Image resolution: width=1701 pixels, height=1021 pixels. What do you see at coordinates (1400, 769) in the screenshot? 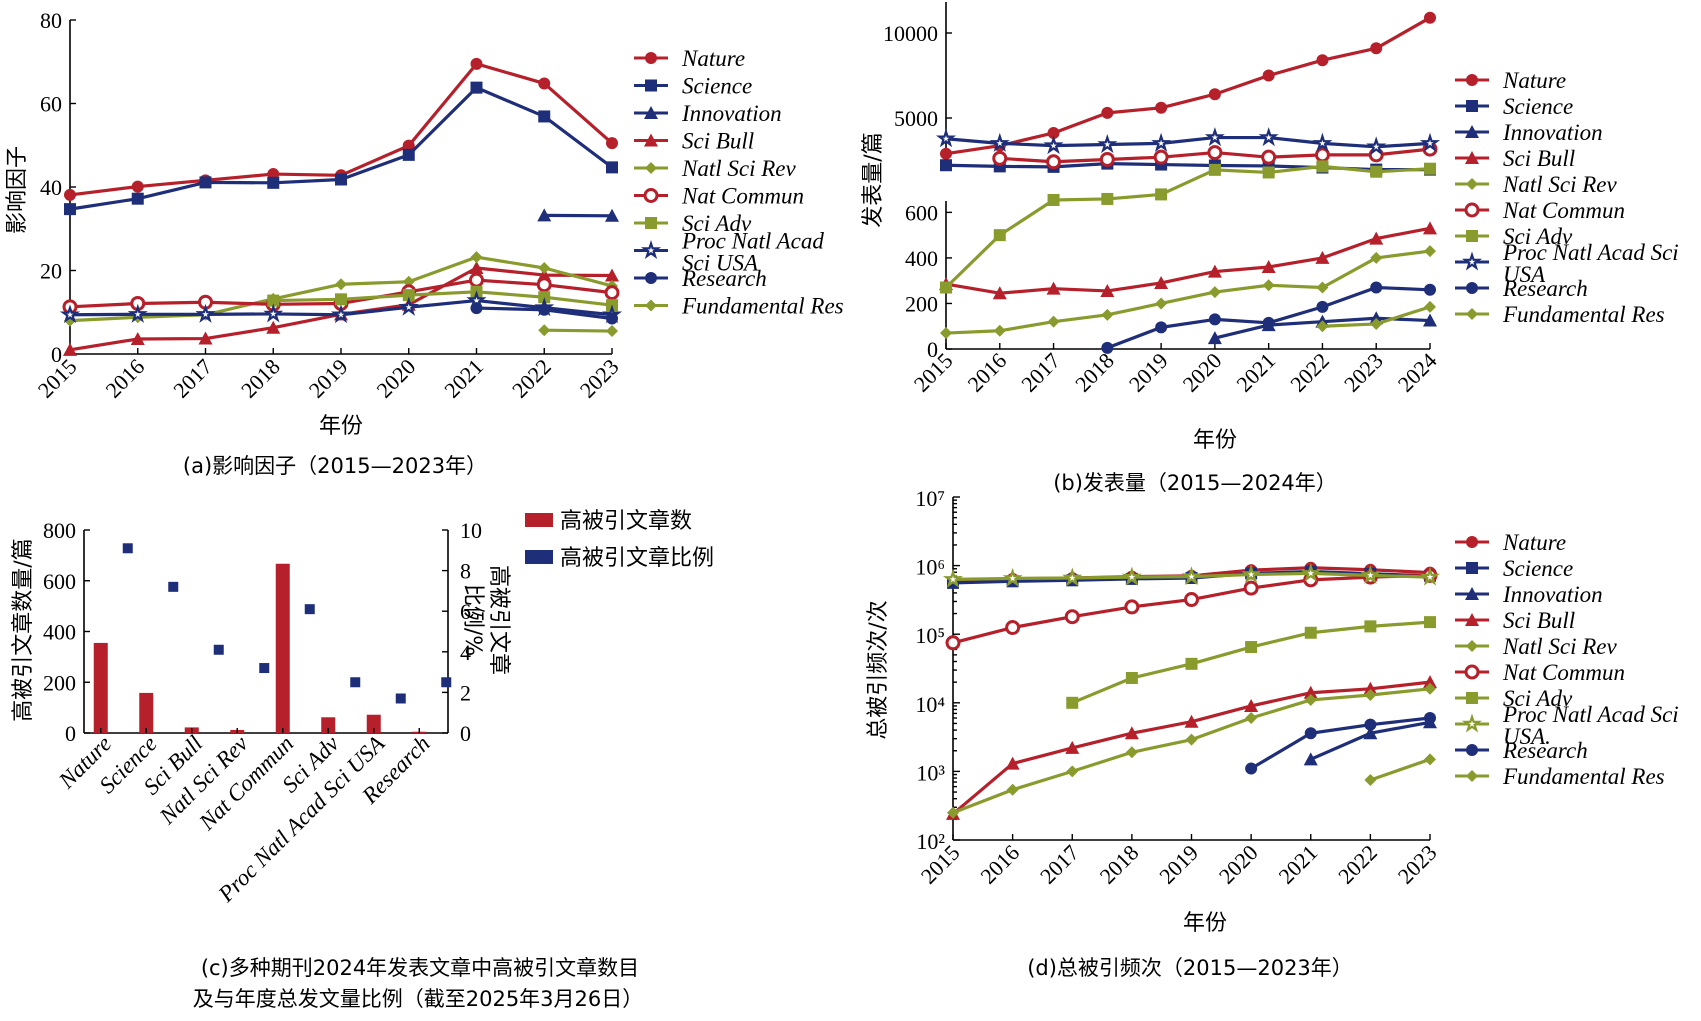
I see `d-series-9-line` at bounding box center [1400, 769].